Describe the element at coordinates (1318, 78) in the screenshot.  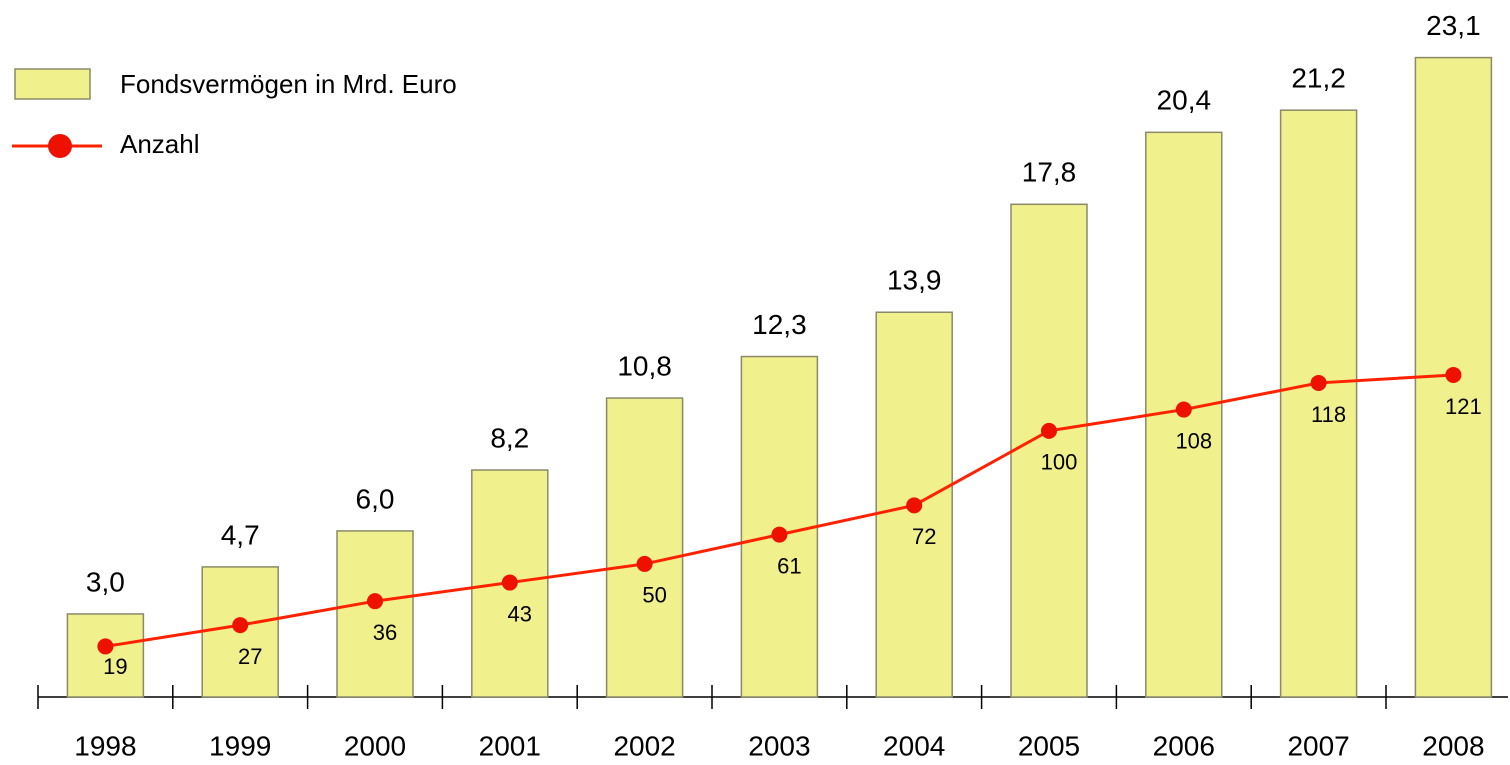
I see `bar-value-label: 21,2` at that location.